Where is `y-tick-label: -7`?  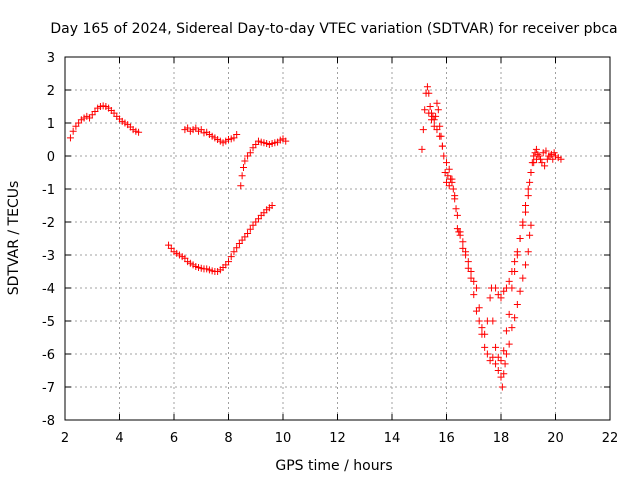 y-tick-label: -7 is located at coordinates (48, 388).